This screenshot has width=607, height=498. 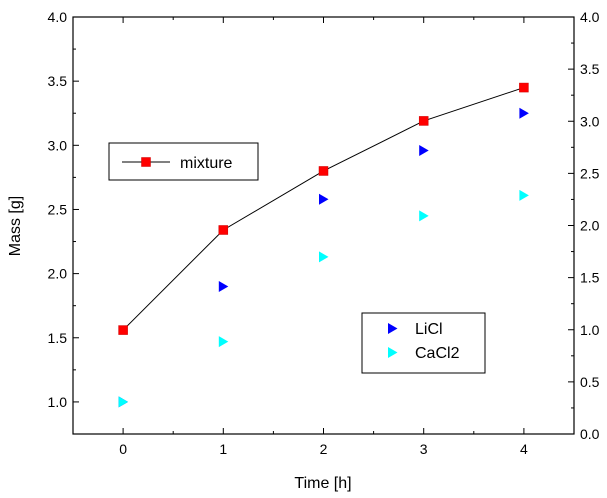 What do you see at coordinates (322, 483) in the screenshot?
I see `x-axis-label: Time [h]` at bounding box center [322, 483].